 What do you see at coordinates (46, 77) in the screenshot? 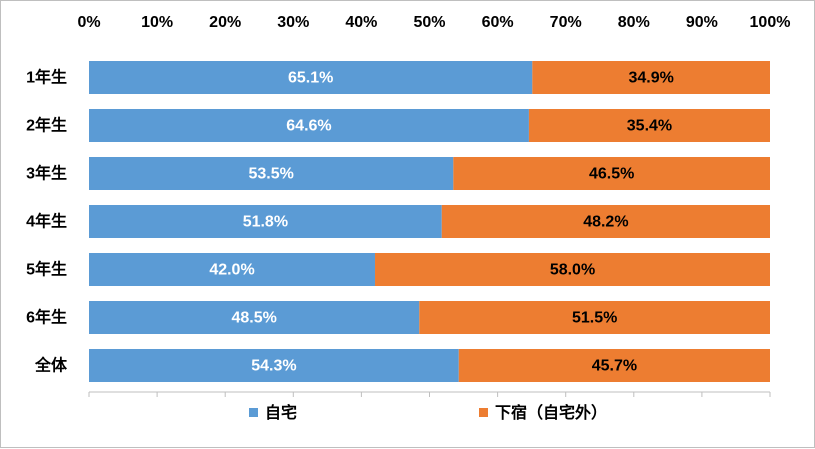
I see `category-label: 1年生` at bounding box center [46, 77].